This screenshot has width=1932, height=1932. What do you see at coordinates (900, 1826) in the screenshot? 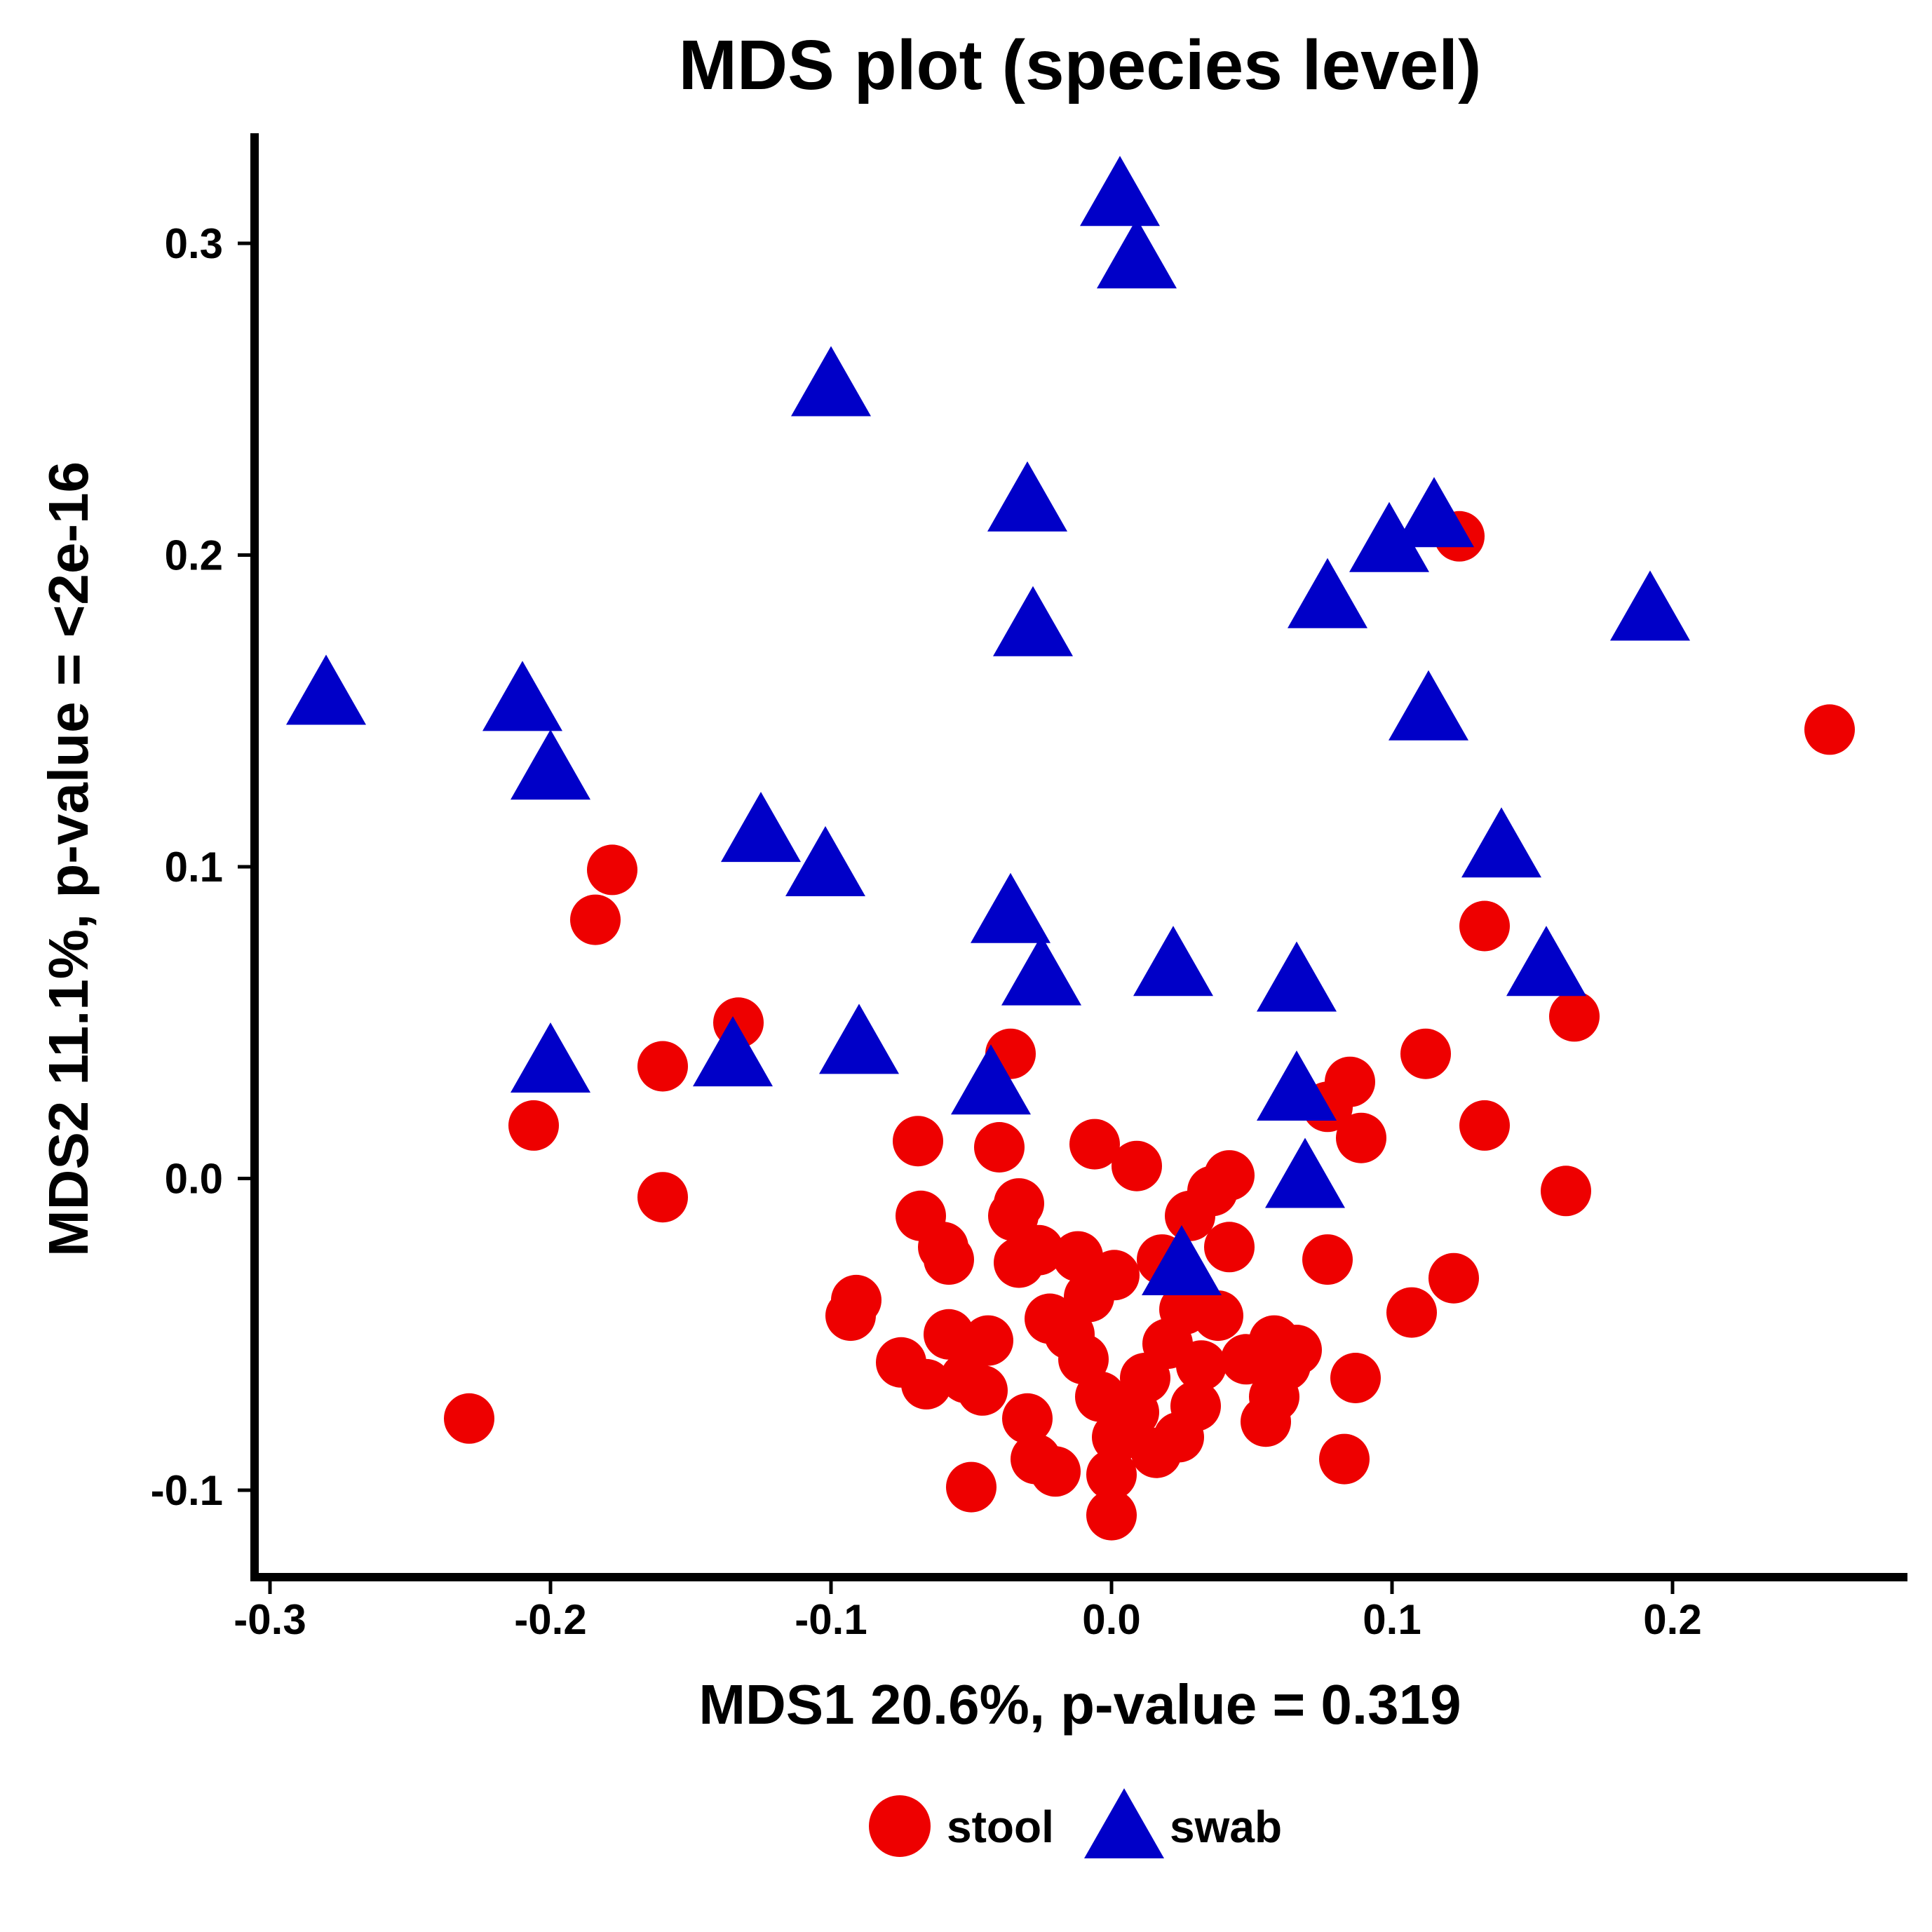
I see `legend-stool-circle-icon` at bounding box center [900, 1826].